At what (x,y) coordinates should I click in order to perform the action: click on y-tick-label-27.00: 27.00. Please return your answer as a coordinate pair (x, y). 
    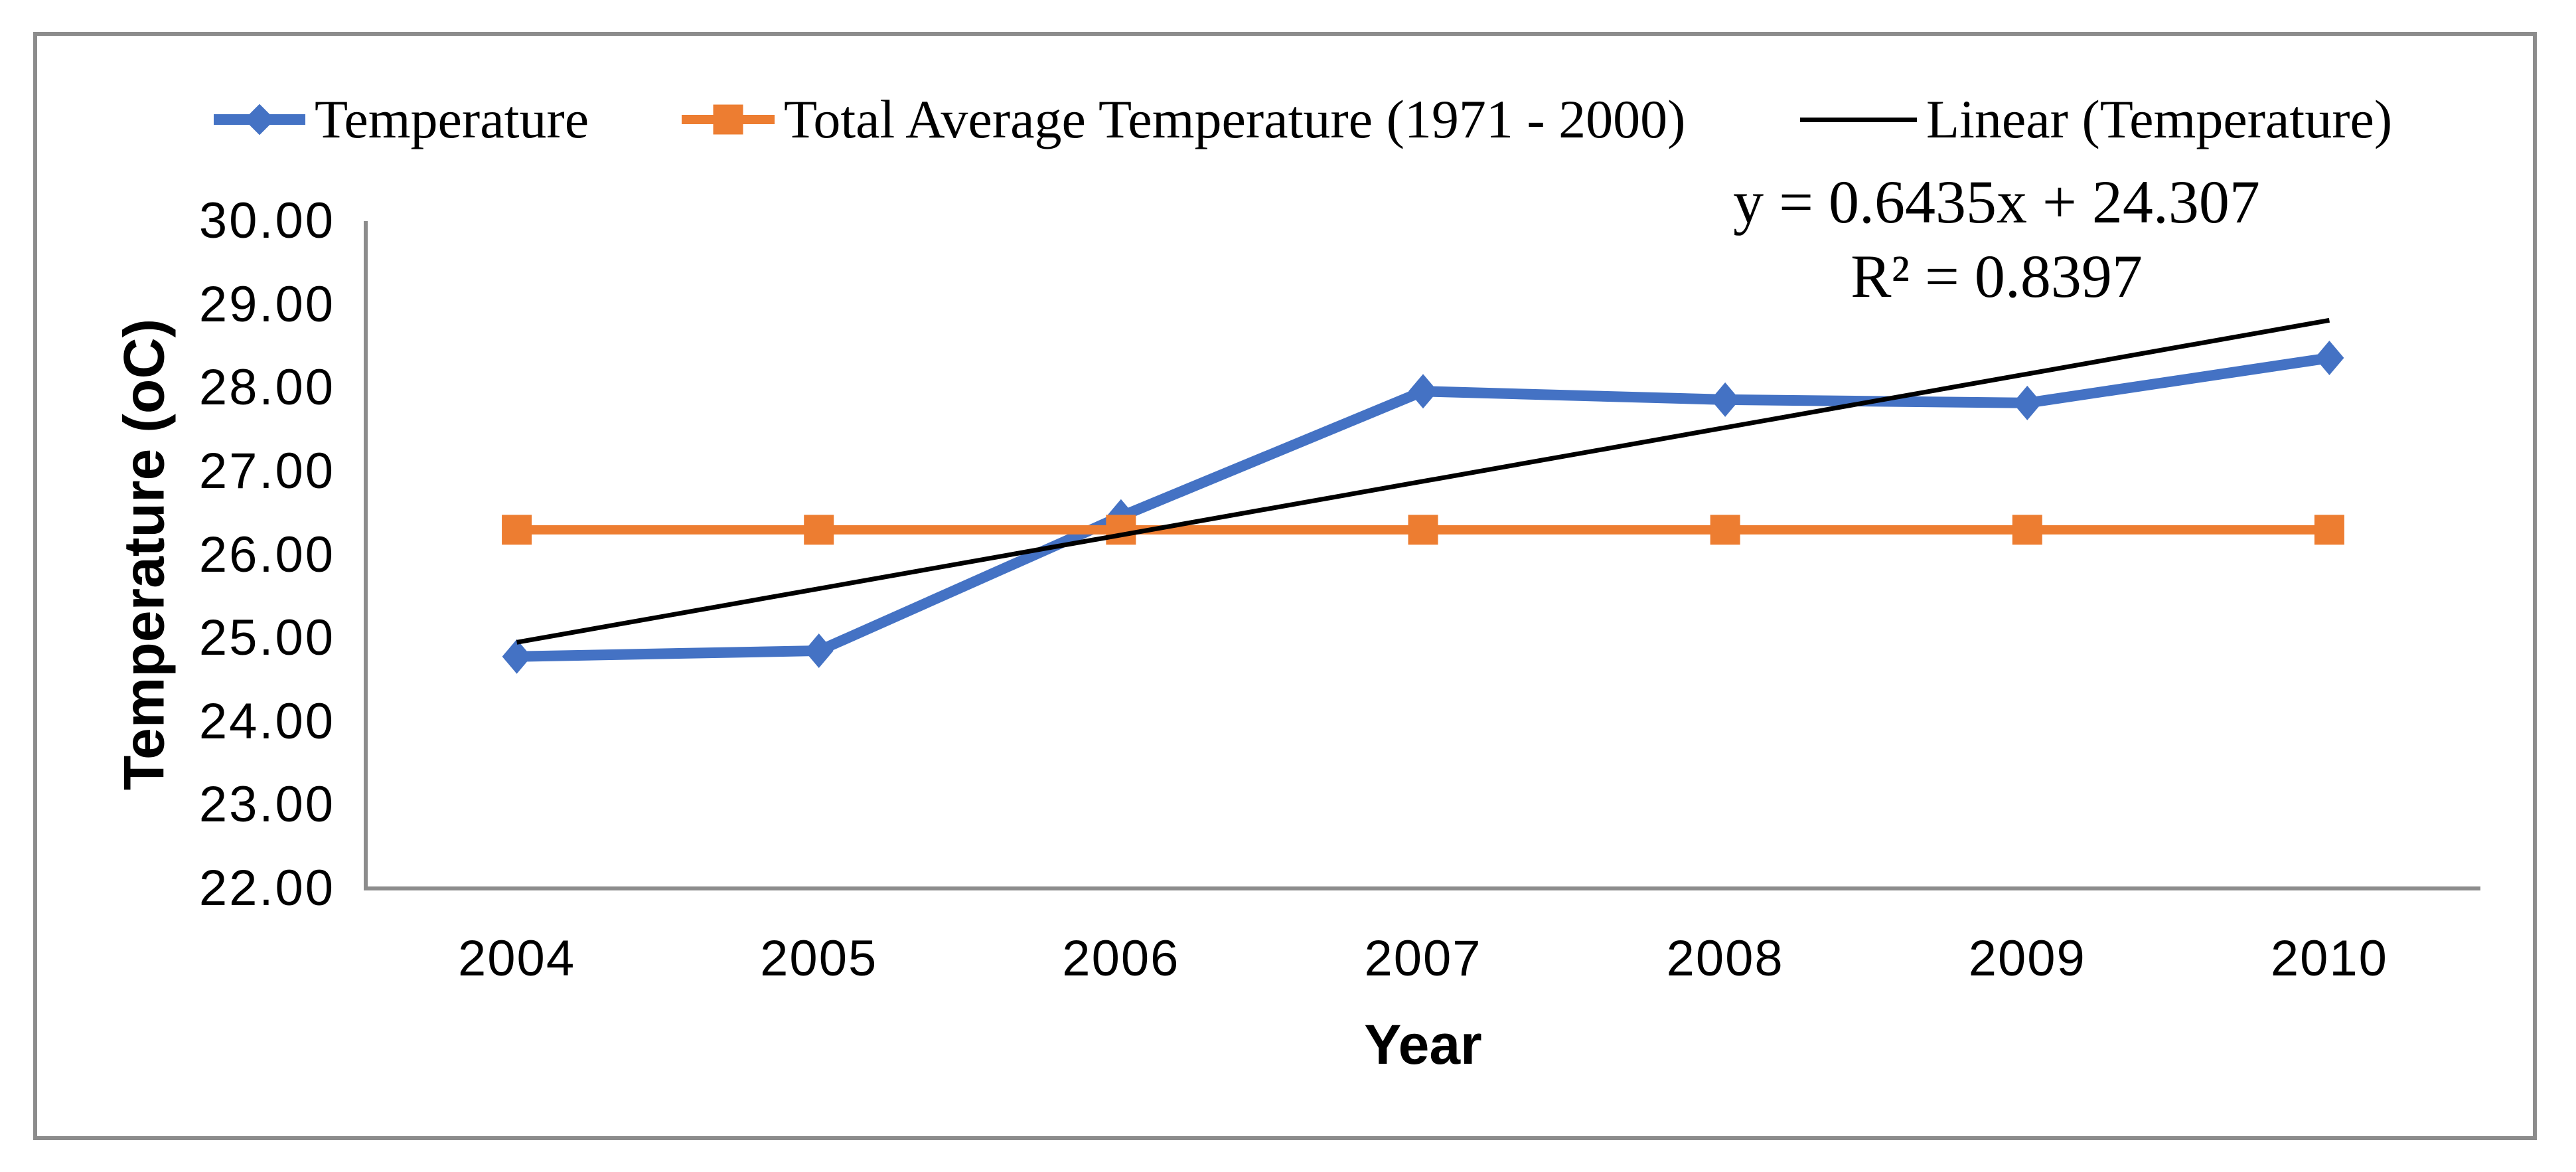
    Looking at the image, I should click on (266, 470).